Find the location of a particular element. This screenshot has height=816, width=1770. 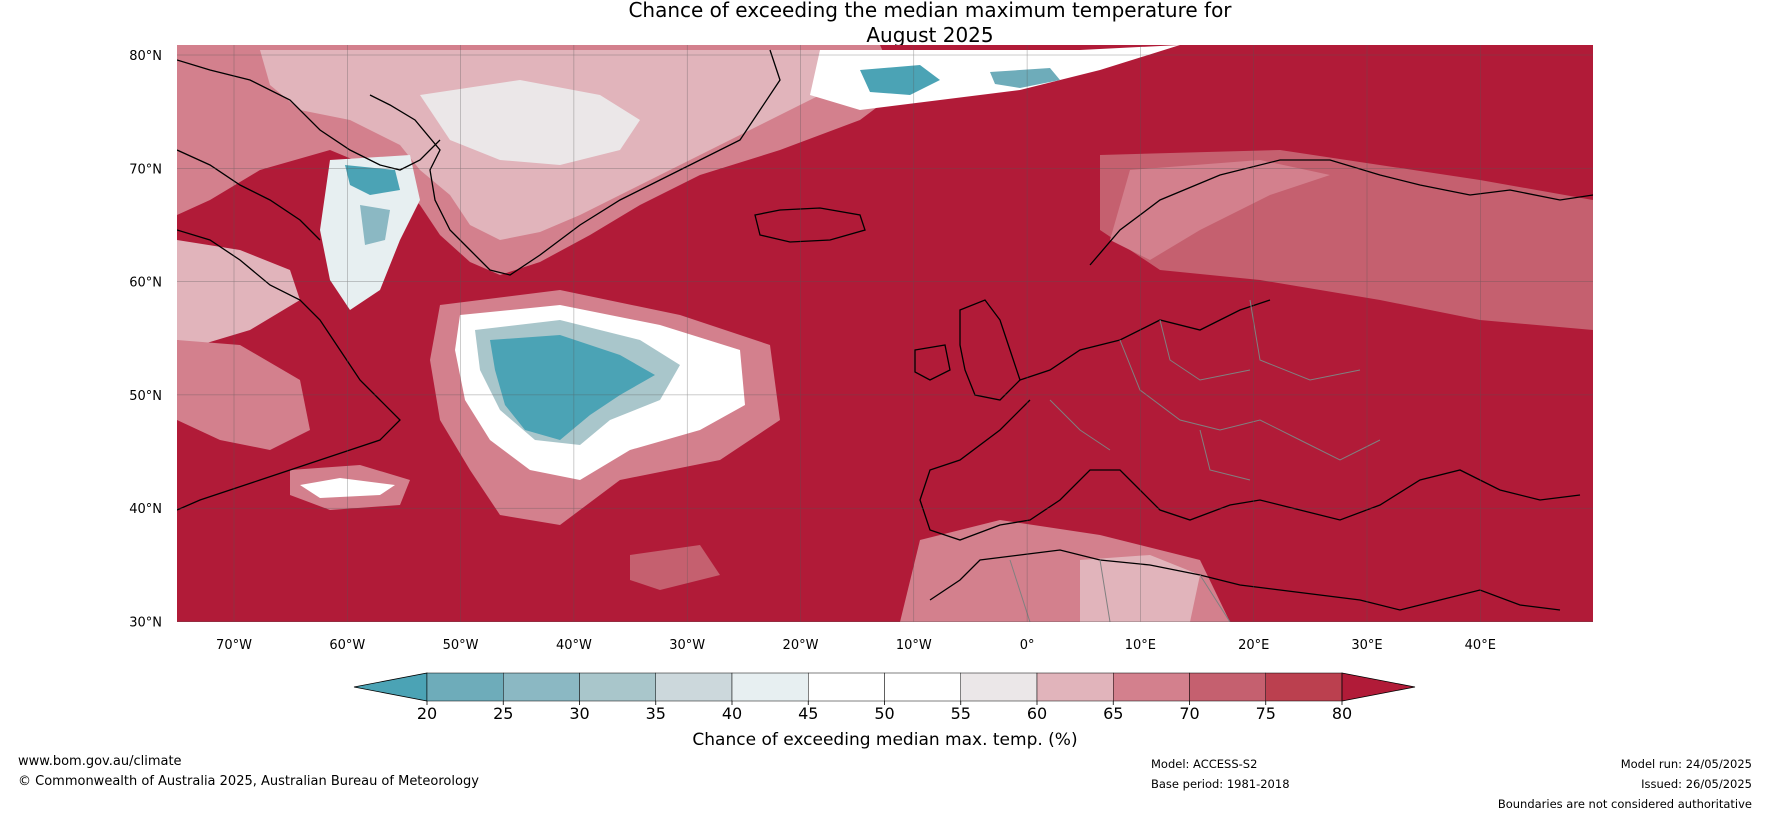

region-arctic-blue is located at coordinates (900, 80).